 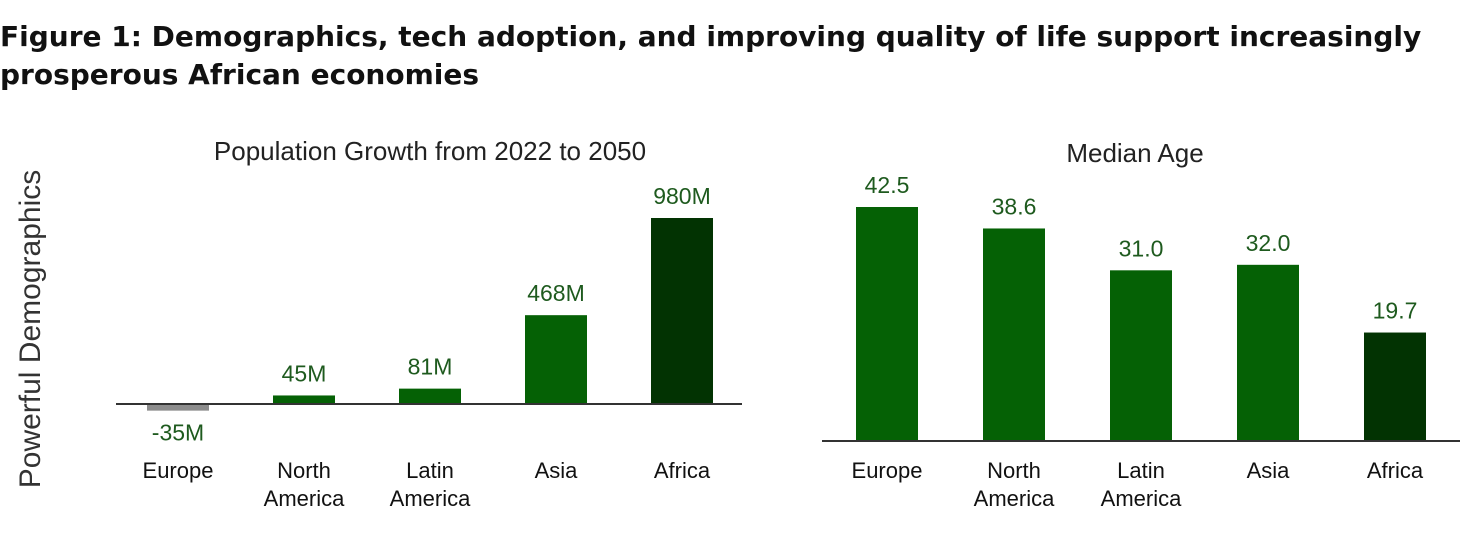 I want to click on pop-category-label-0: Europe, so click(x=178, y=470).